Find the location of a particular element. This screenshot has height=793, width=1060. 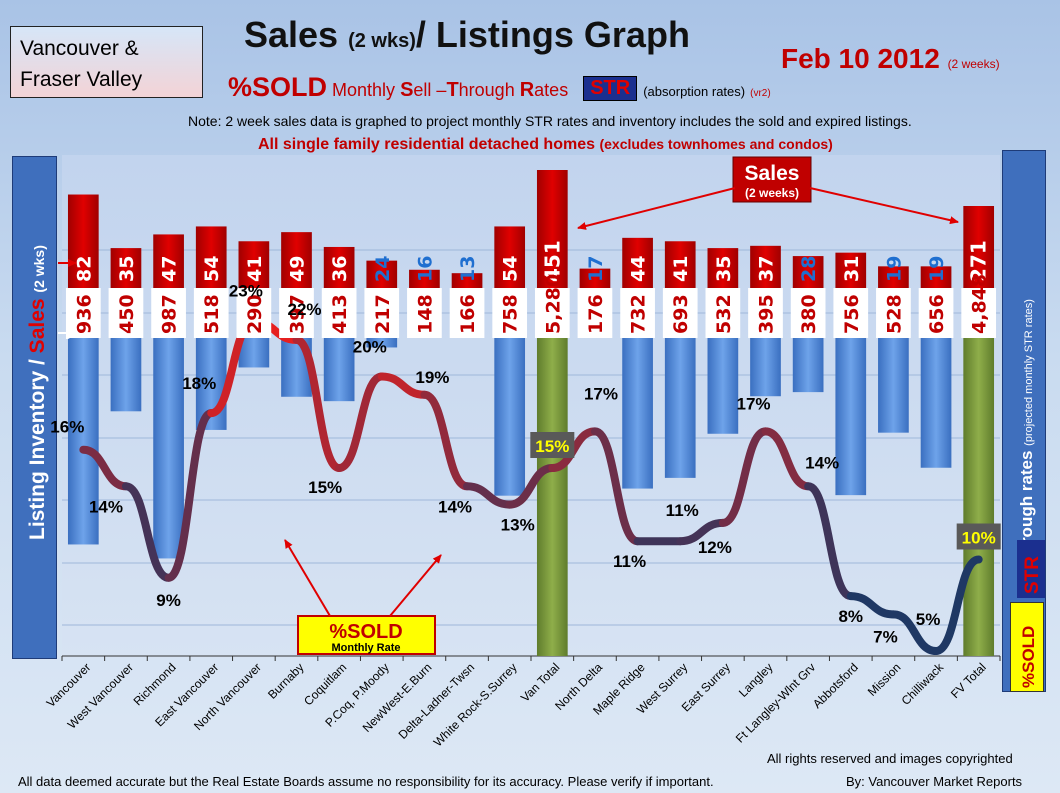

right-str-box is located at coordinates (1031, 569).